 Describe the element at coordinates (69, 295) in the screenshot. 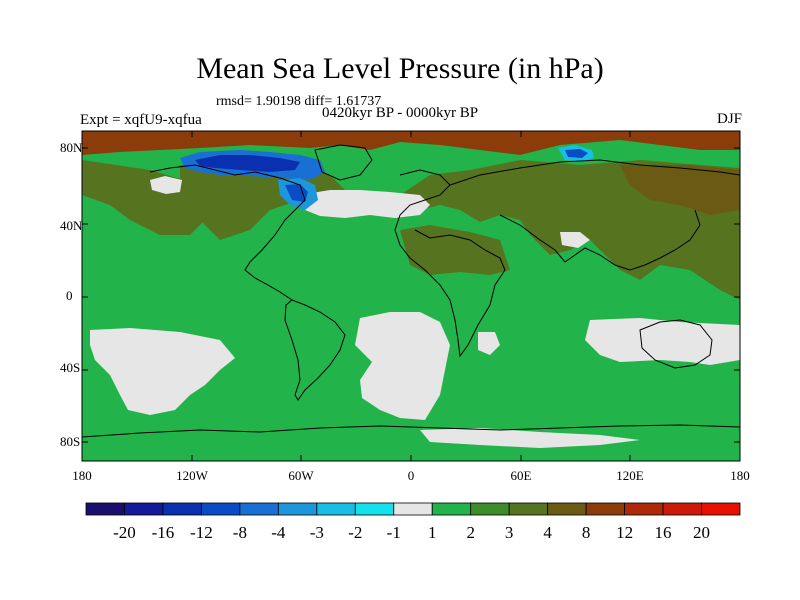

I see `y-label-0: 0` at that location.